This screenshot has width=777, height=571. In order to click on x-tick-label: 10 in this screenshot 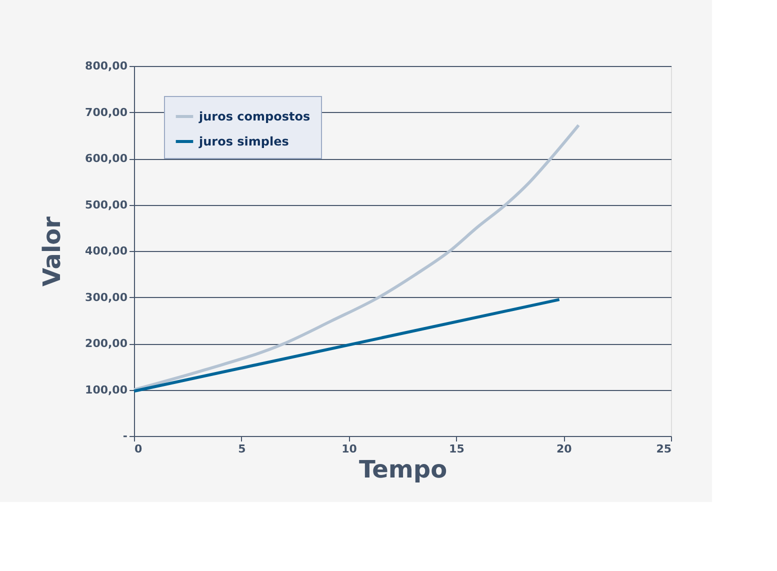, I will do `click(350, 449)`.